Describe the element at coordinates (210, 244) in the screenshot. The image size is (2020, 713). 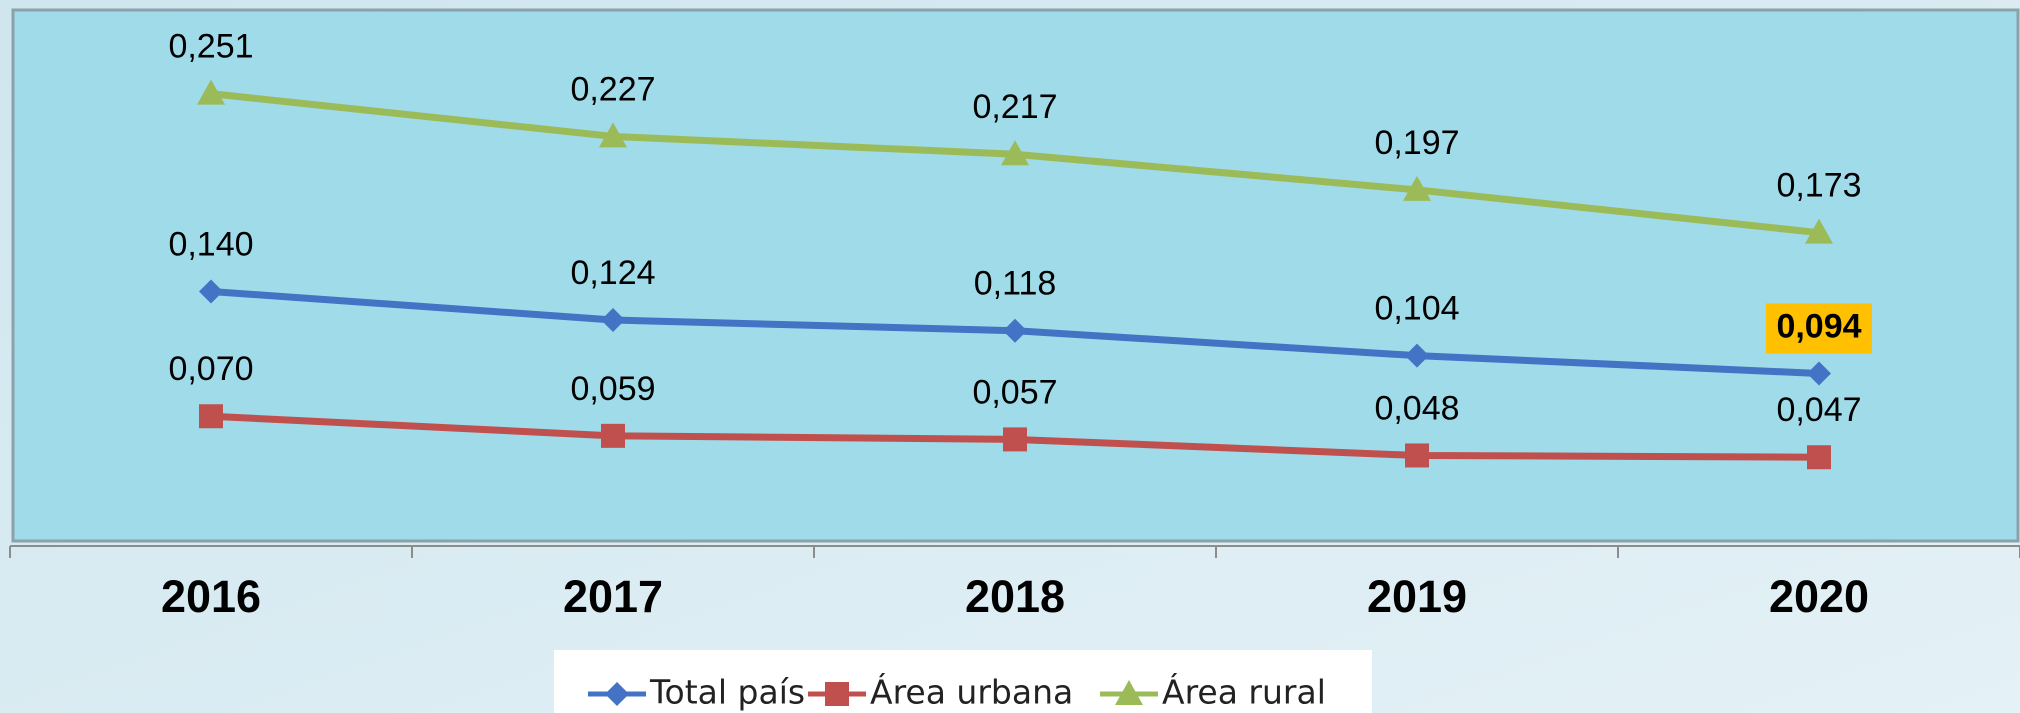
I see `data-label: 0,140` at that location.